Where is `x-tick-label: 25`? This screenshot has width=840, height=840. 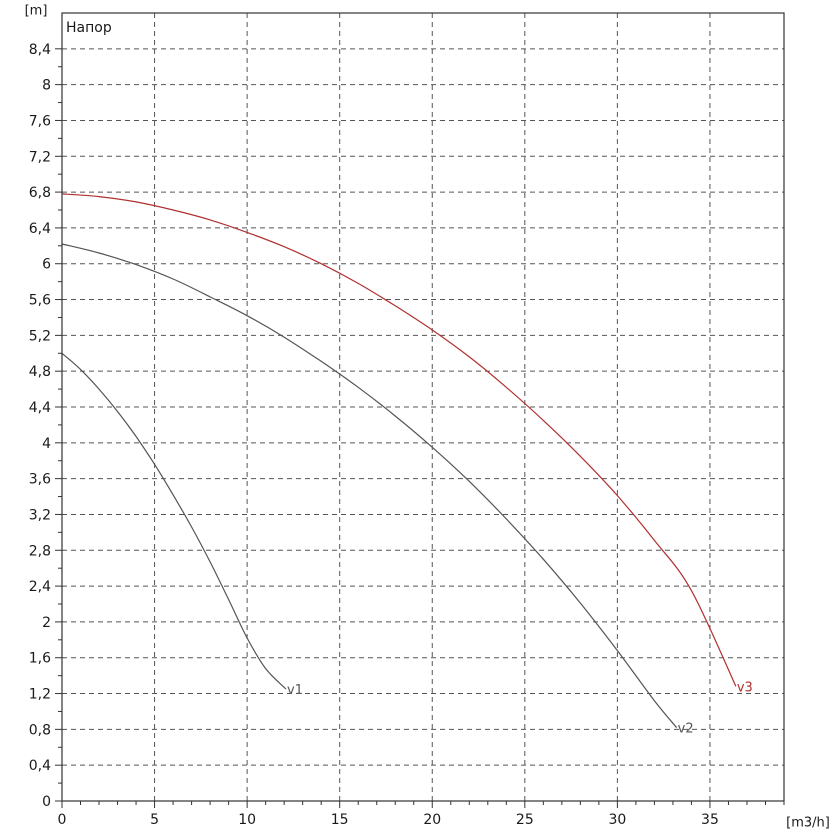 x-tick-label: 25 is located at coordinates (525, 820).